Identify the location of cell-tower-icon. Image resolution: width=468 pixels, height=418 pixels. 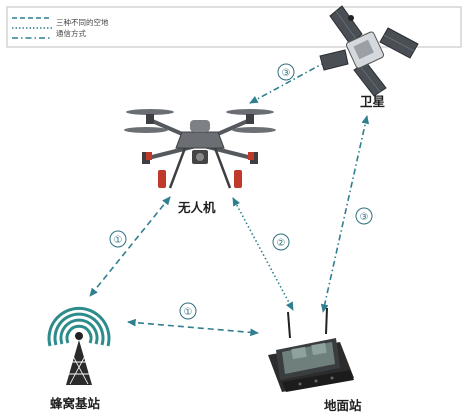
(79, 345).